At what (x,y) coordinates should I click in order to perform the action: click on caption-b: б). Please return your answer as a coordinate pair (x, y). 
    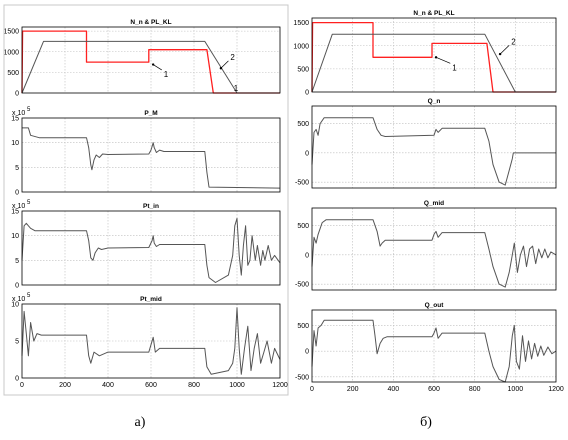
    Looking at the image, I should click on (426, 422).